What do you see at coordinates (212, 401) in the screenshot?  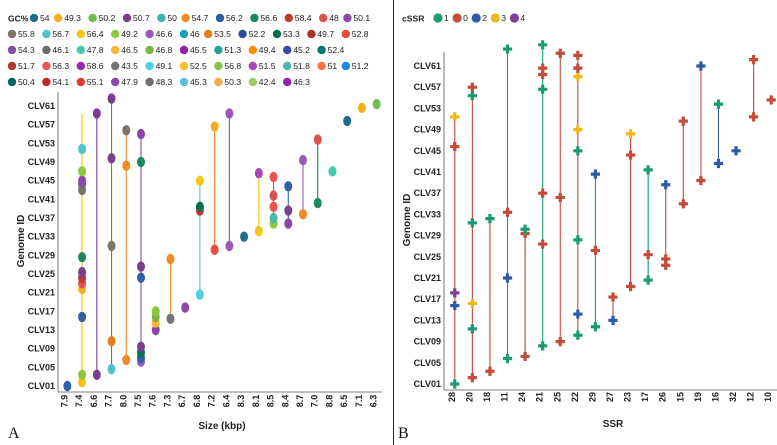 I see `x-tick-label: 7.2` at bounding box center [212, 401].